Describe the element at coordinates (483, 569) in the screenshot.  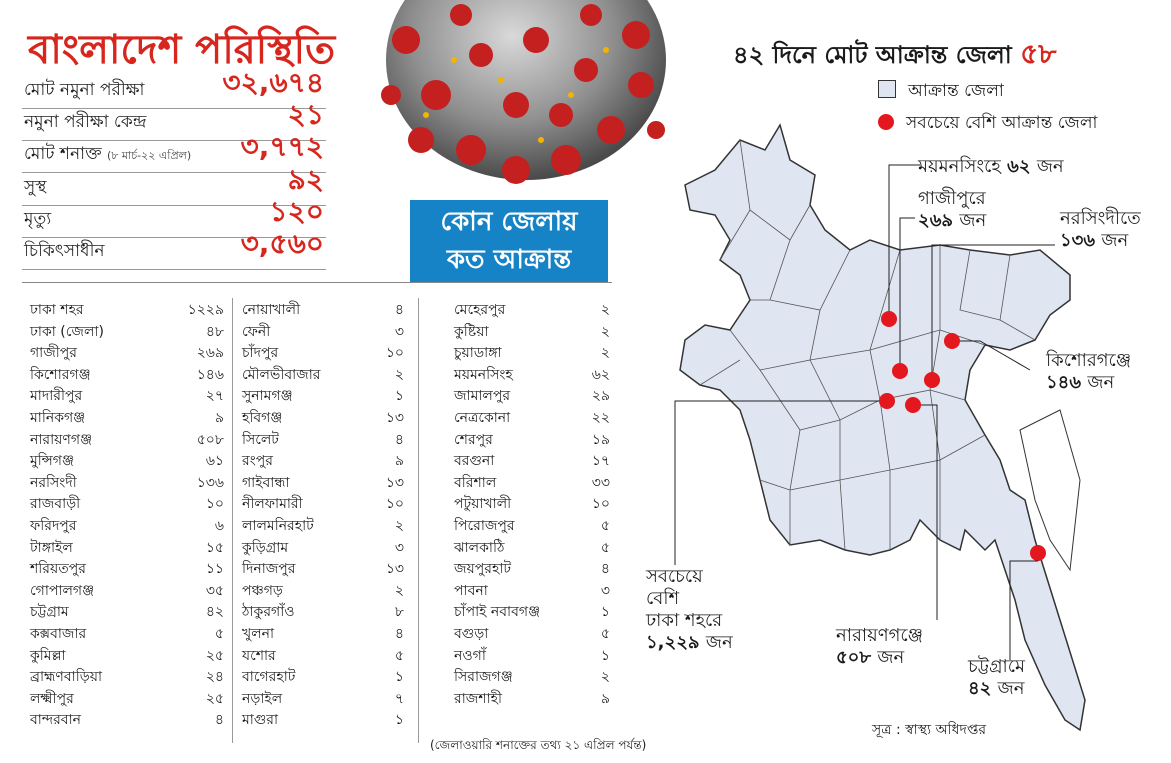
I see `district-name: জয়পুরহাট` at that location.